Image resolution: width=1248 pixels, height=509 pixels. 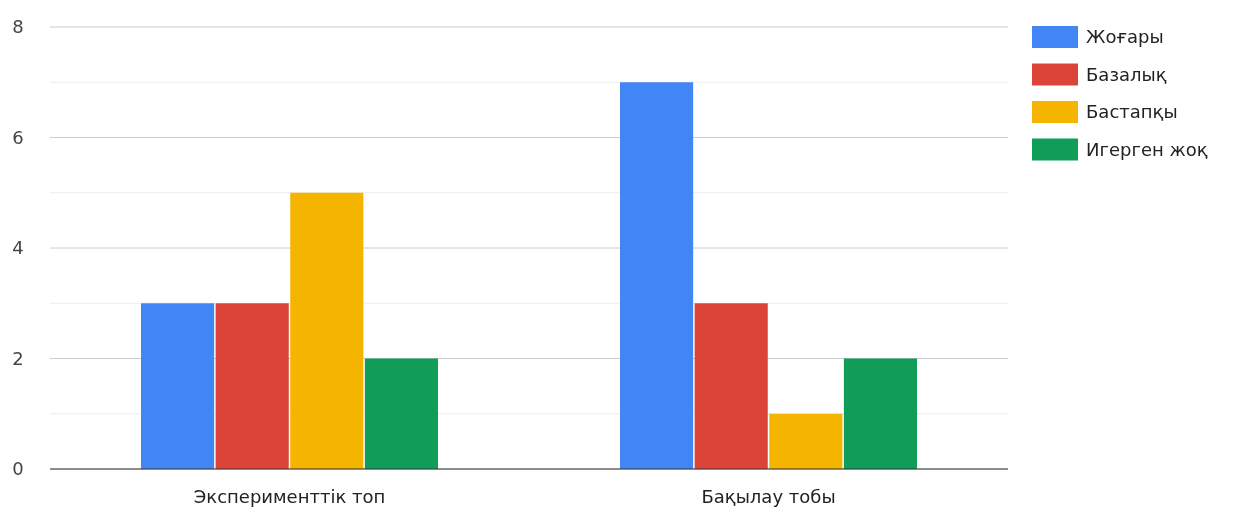 What do you see at coordinates (1132, 112) in the screenshot?
I see `legend-label: Бастапқы` at bounding box center [1132, 112].